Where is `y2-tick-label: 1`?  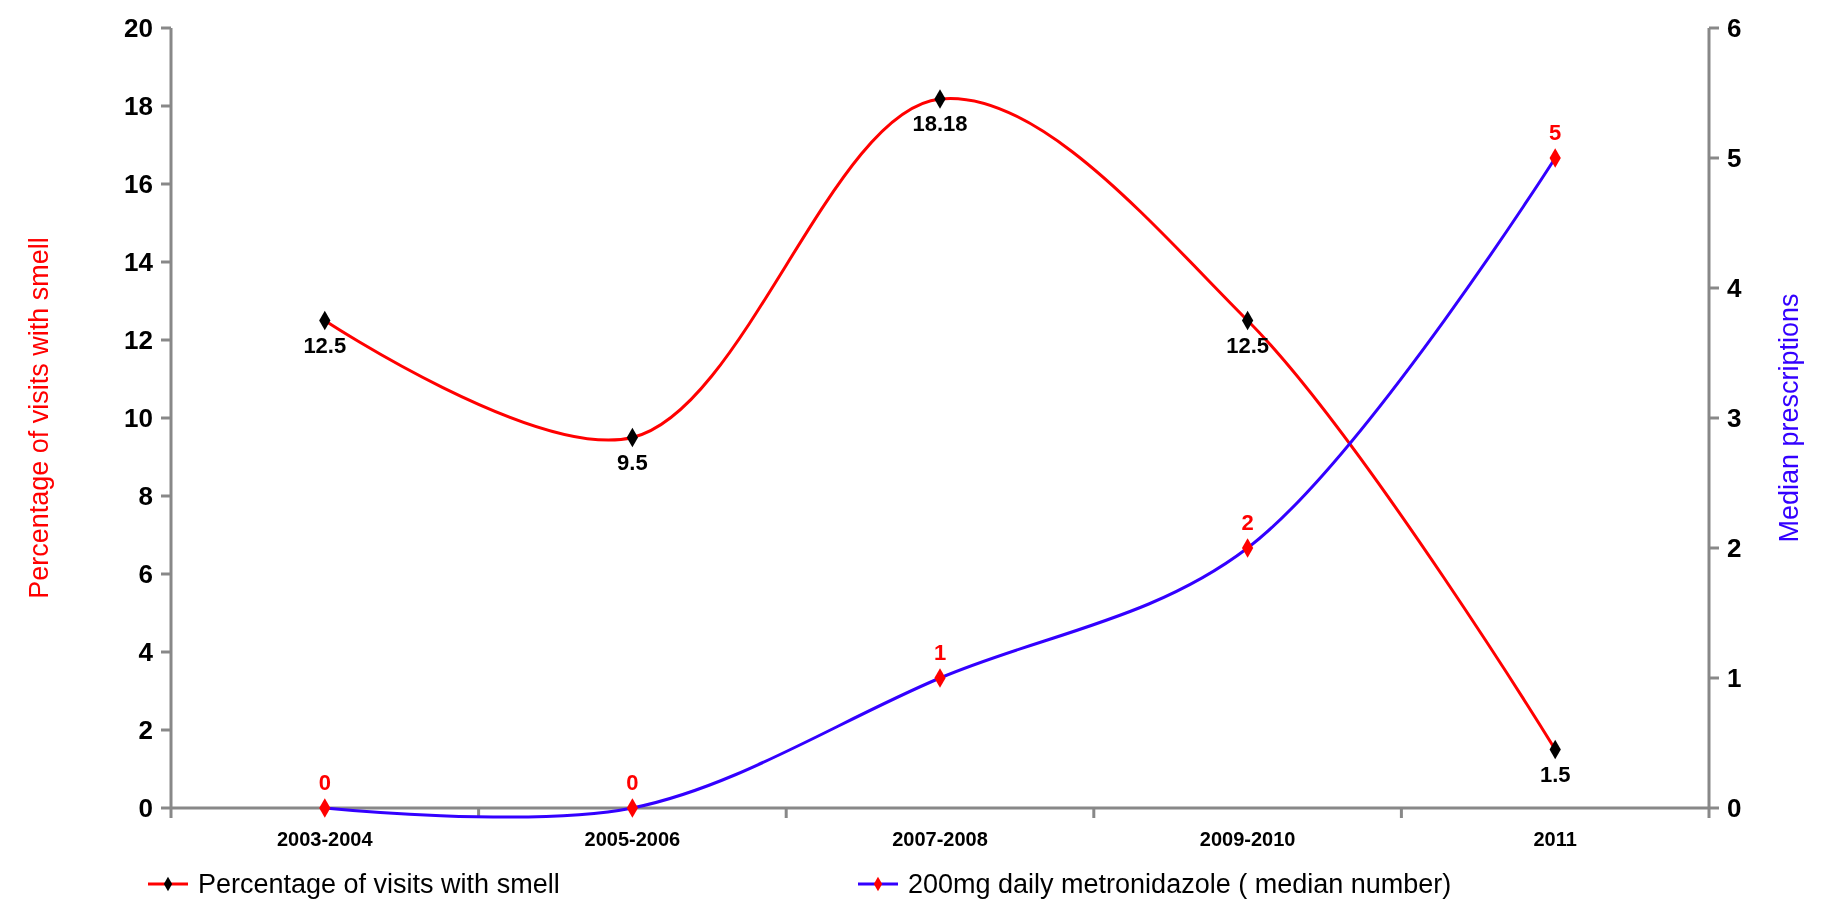
y2-tick-label: 1 is located at coordinates (1734, 678).